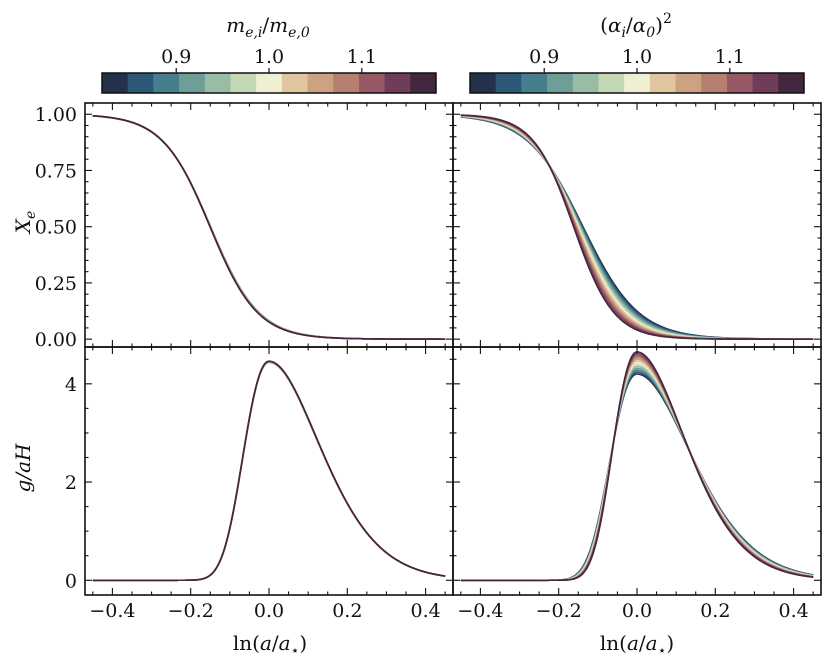 The height and width of the screenshot is (664, 831). I want to click on x-tick-label: −0.4, so click(480, 611).